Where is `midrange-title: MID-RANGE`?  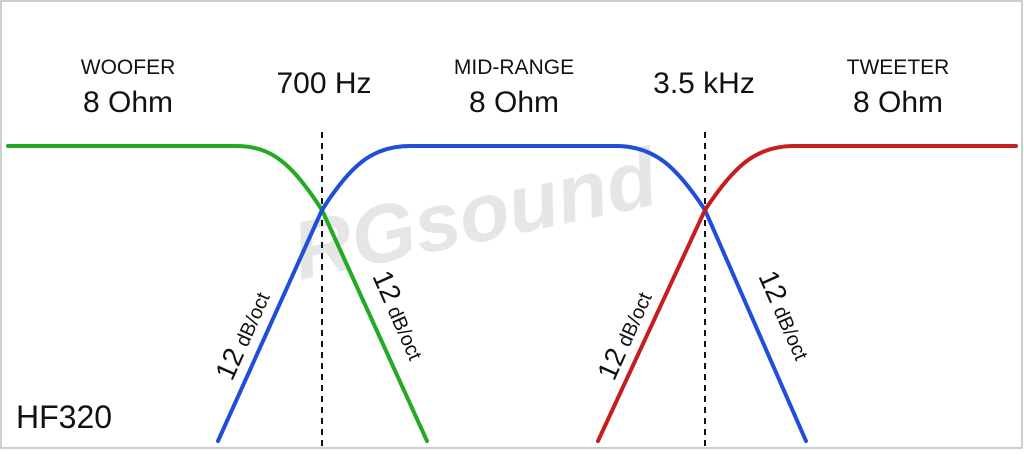 midrange-title: MID-RANGE is located at coordinates (514, 67).